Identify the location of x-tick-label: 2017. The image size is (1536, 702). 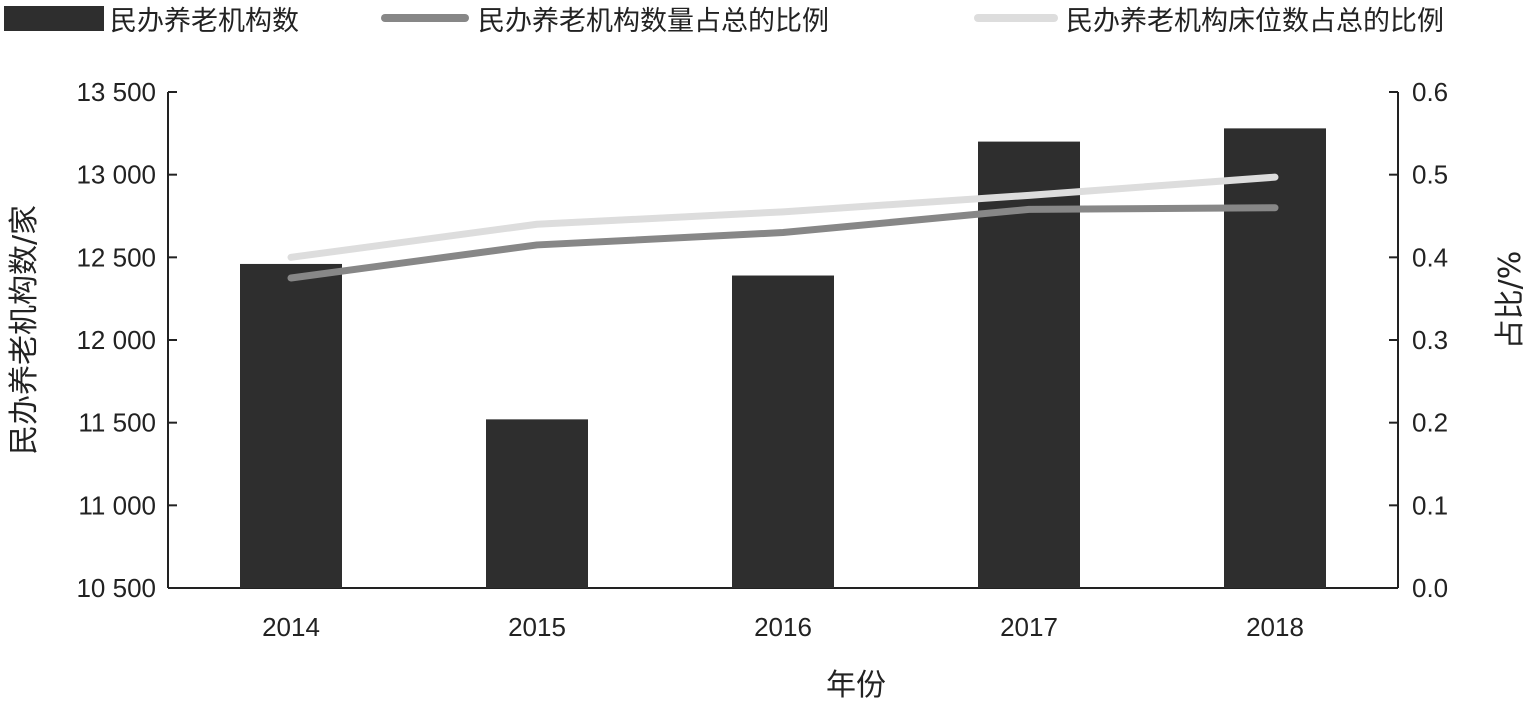
(1029, 627).